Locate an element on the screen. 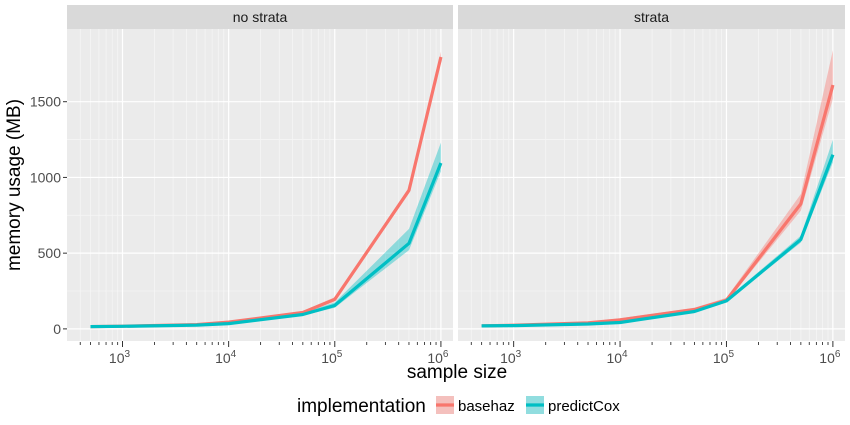 This screenshot has width=850, height=425. legend-entry-label: predictCox is located at coordinates (584, 406).